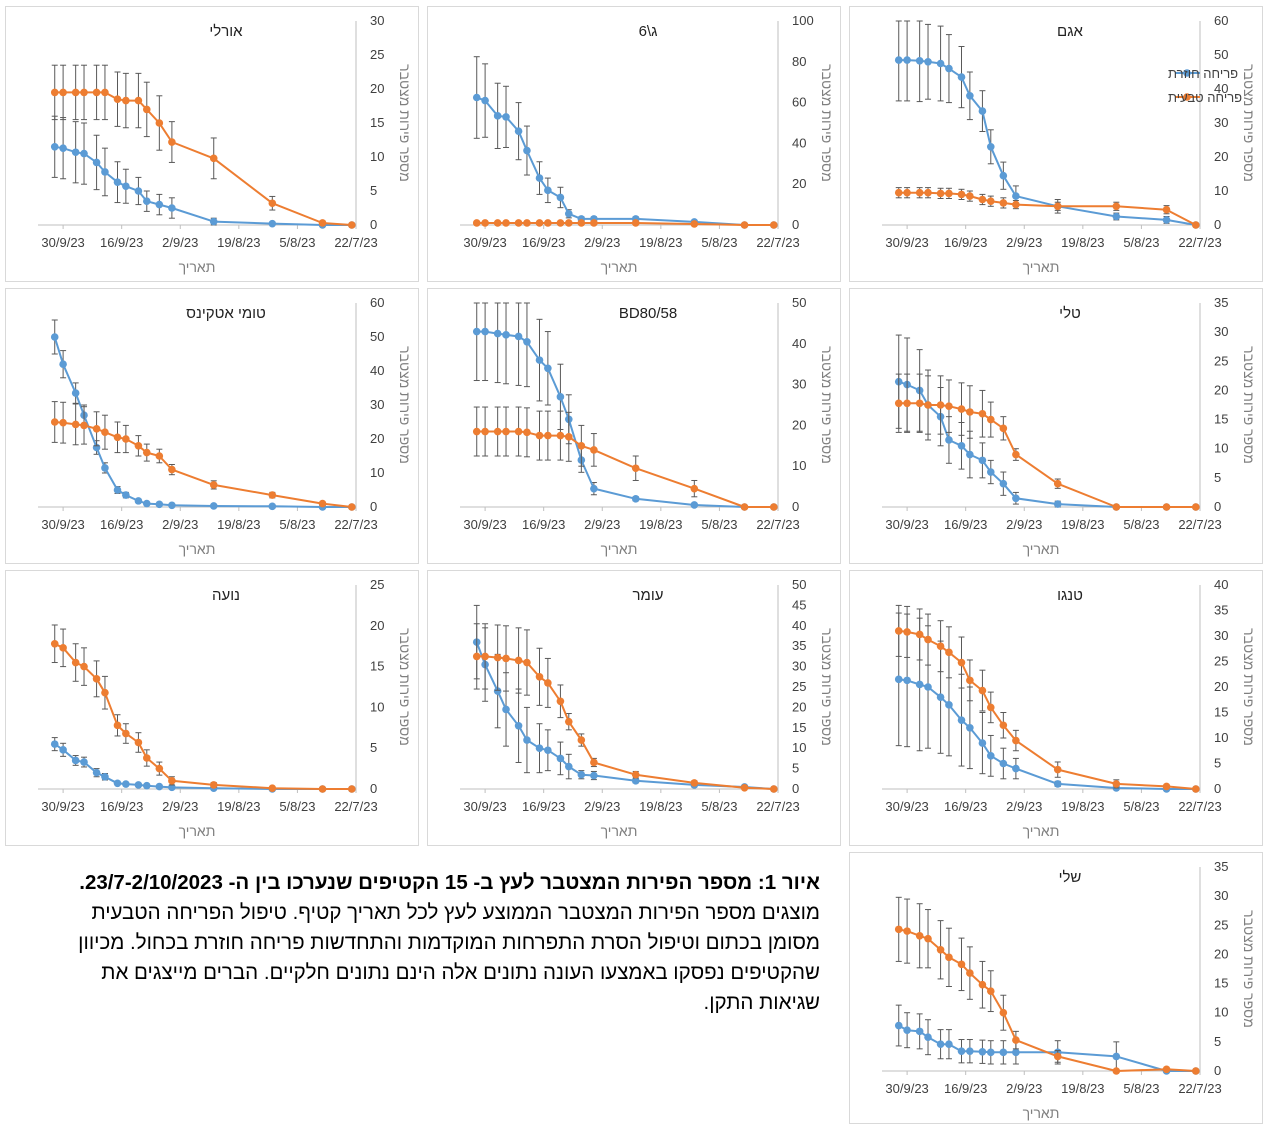  I want to click on y-tick-label: 35, so click(1221, 610).